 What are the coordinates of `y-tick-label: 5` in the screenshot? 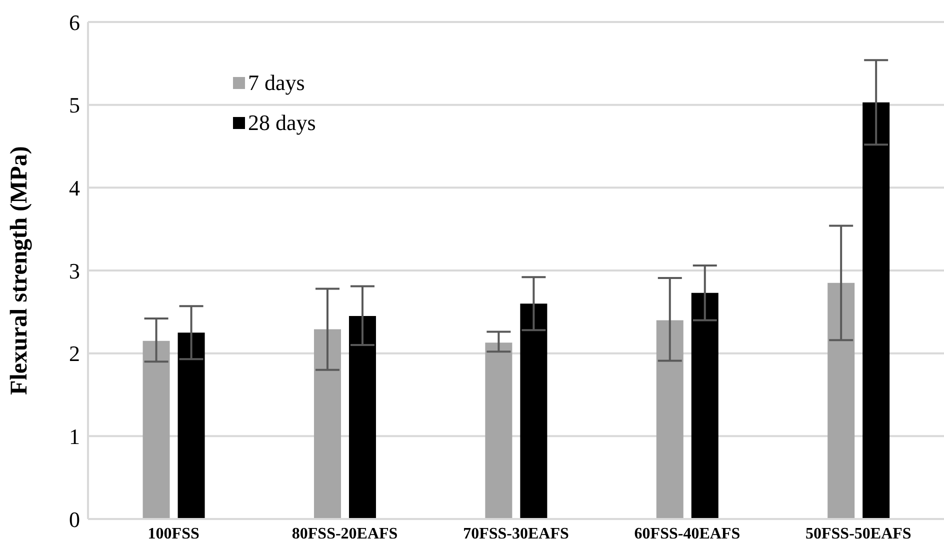 It's located at (74, 105).